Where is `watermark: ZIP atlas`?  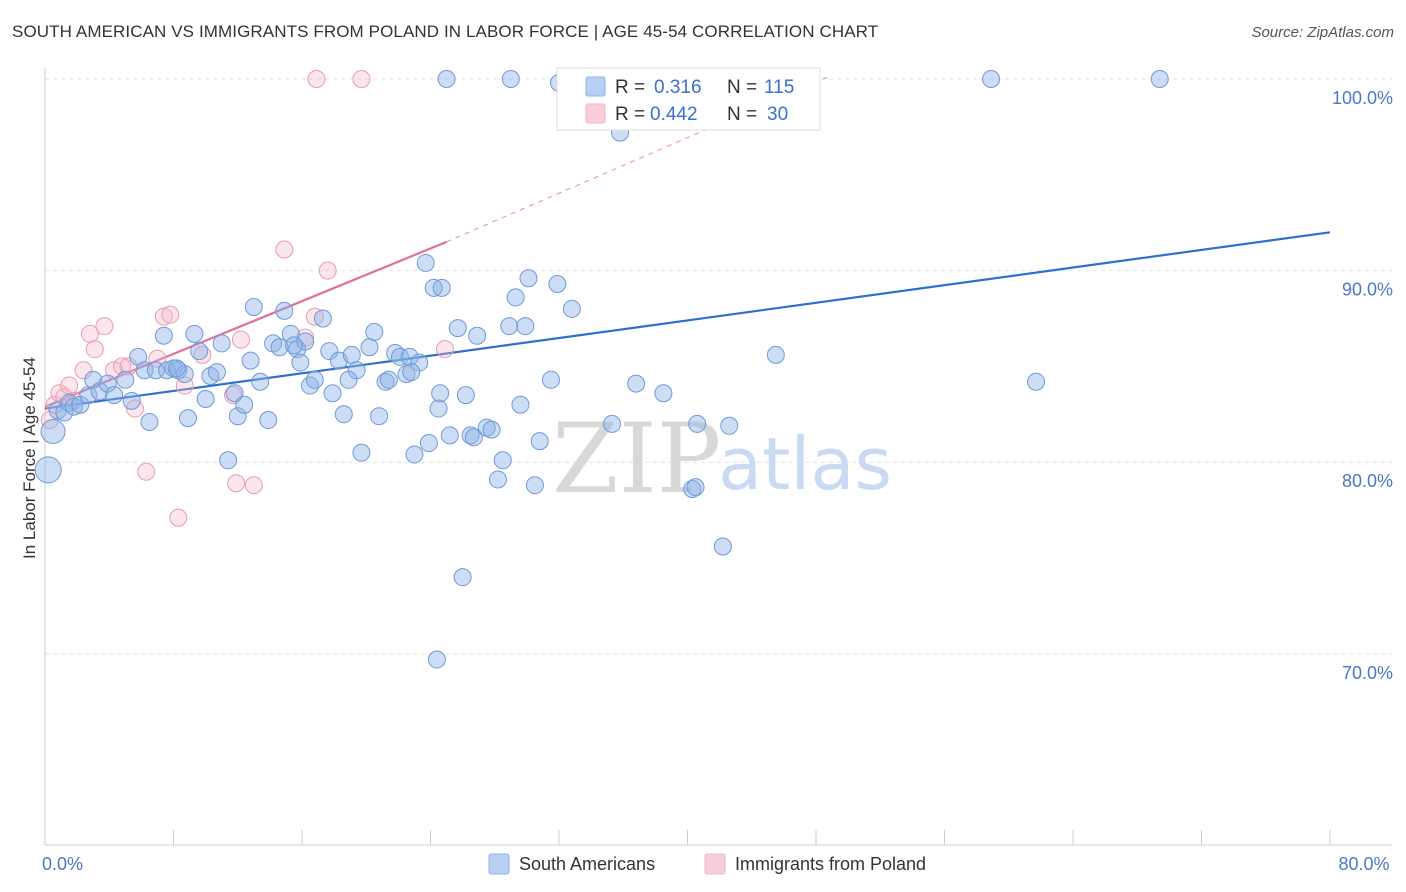
watermark: ZIP atlas is located at coordinates (722, 459).